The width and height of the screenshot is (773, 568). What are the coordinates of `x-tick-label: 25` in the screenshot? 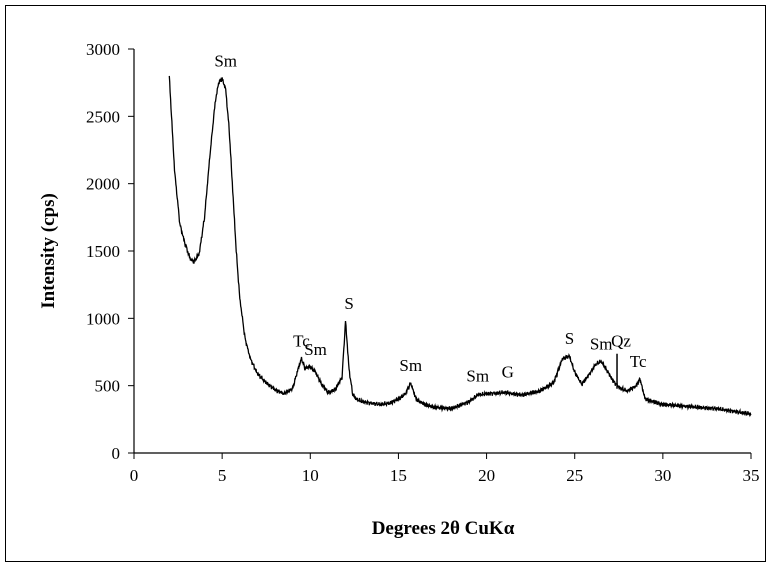 It's located at (574, 475).